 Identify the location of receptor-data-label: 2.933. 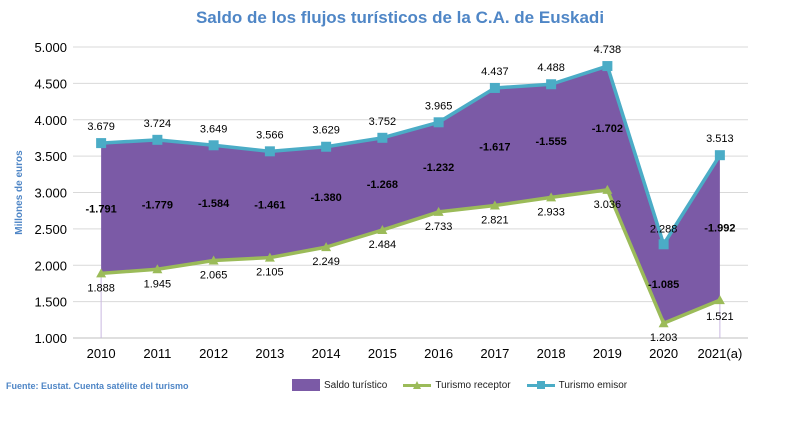
(551, 212).